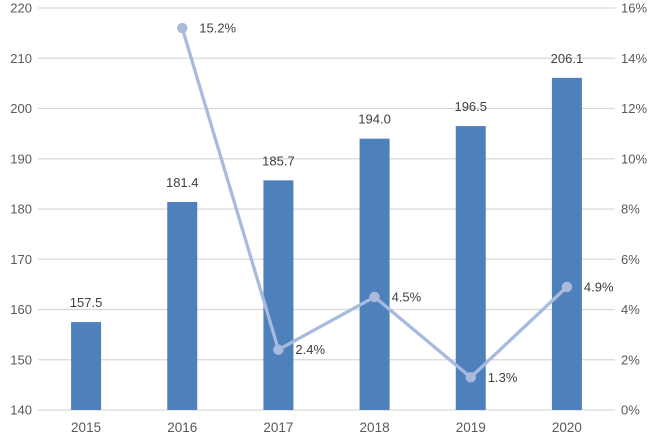  I want to click on left-axis-tick: 210, so click(21, 58).